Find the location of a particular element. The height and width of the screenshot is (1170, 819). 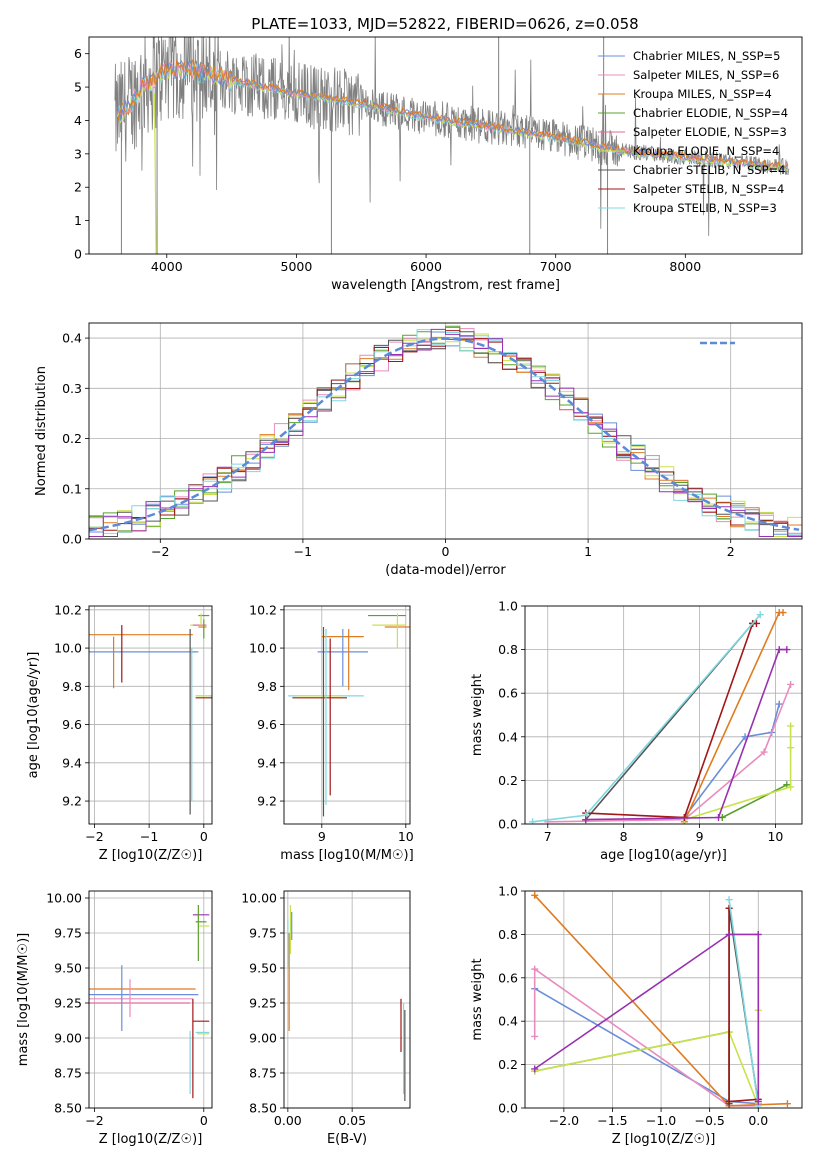

y-tick-label: 9.8 is located at coordinates (72, 686).